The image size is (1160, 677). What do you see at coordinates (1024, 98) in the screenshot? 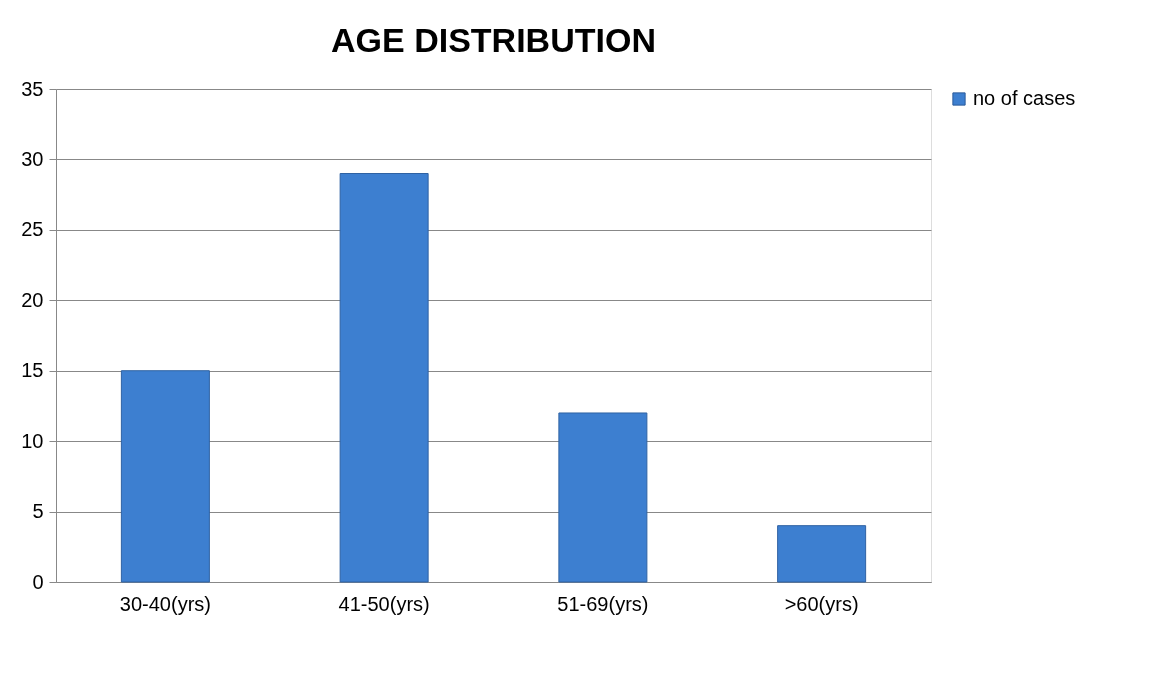
I see `legend-label: no of cases` at bounding box center [1024, 98].